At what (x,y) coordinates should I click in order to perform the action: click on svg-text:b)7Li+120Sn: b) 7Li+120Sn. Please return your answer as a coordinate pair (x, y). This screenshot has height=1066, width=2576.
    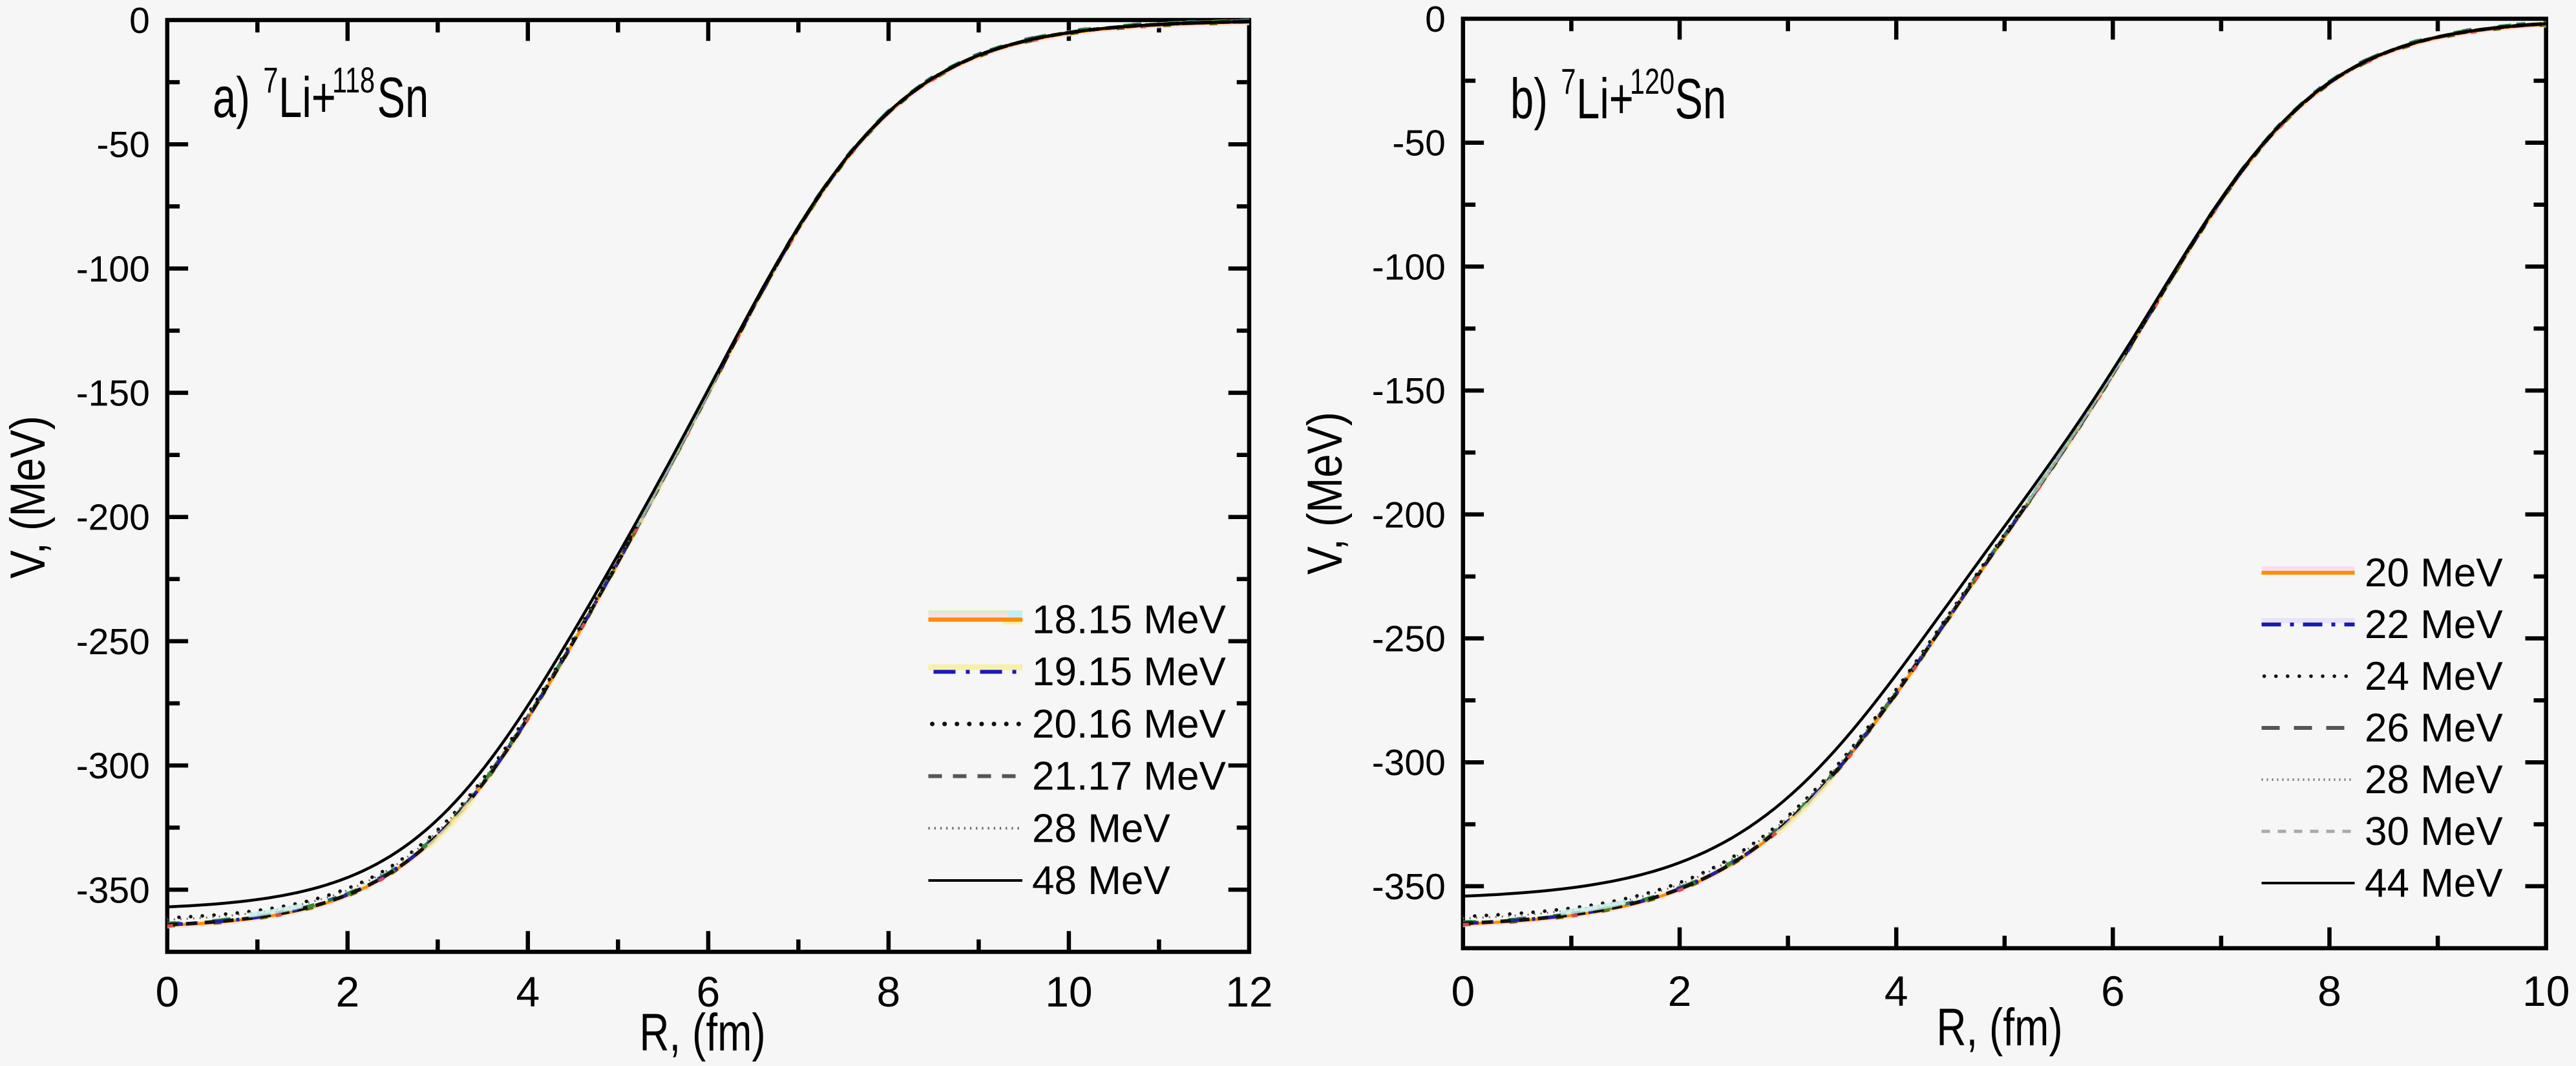
    Looking at the image, I should click on (1618, 96).